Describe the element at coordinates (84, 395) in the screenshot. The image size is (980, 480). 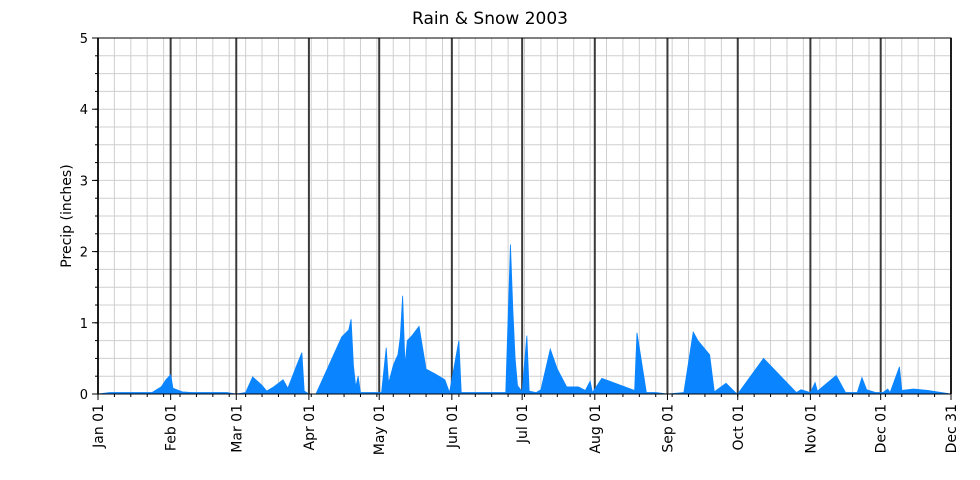
I see `y-tick-label: 0` at that location.